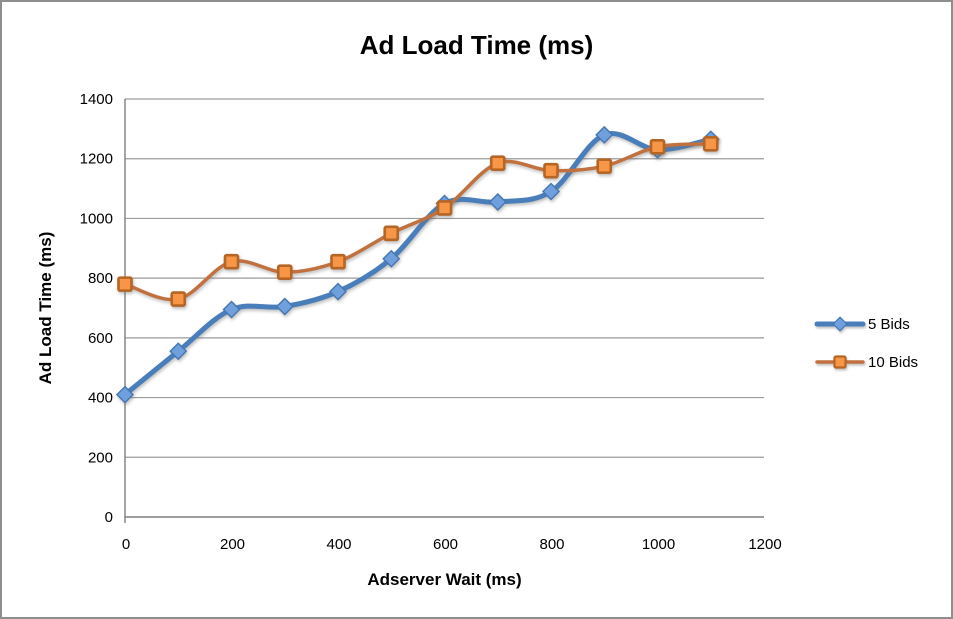  I want to click on legend: 5 Bids 10 Bids, so click(866, 343).